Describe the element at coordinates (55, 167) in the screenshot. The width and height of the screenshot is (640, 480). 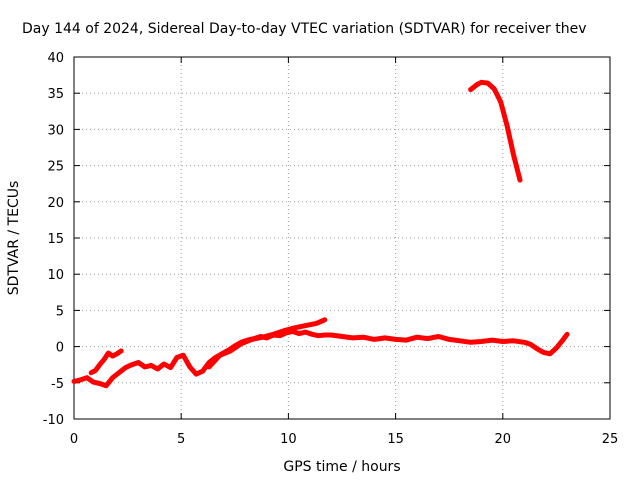
I see `y-tick-label-25: 25` at that location.